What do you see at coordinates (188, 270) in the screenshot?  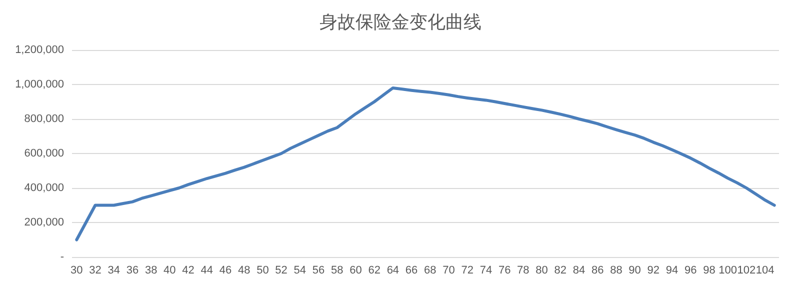 I see `x-tick-label: 42` at bounding box center [188, 270].